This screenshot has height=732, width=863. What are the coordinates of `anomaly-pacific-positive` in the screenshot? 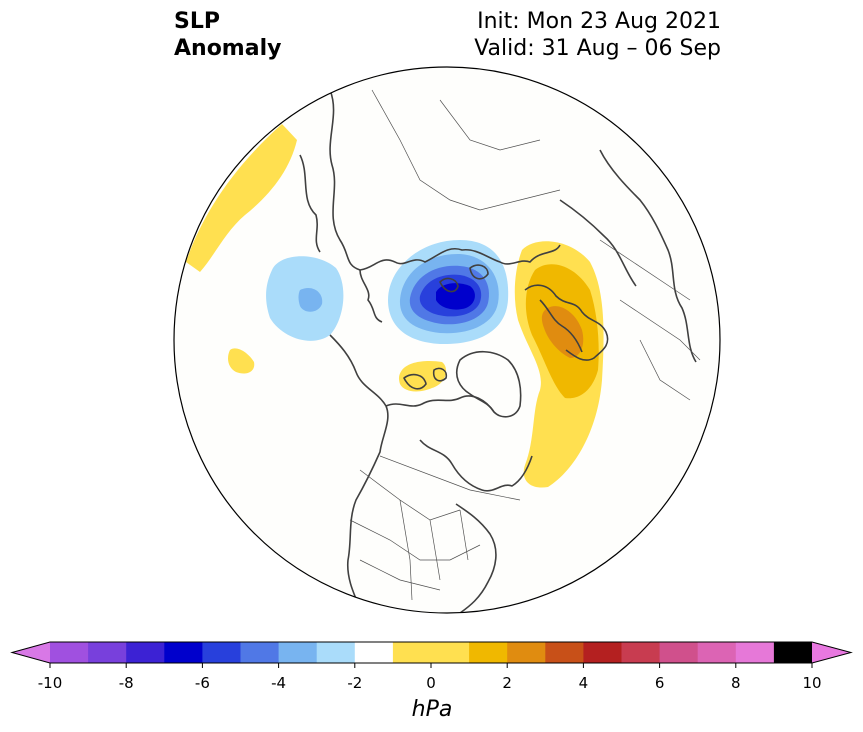 It's located at (241, 198).